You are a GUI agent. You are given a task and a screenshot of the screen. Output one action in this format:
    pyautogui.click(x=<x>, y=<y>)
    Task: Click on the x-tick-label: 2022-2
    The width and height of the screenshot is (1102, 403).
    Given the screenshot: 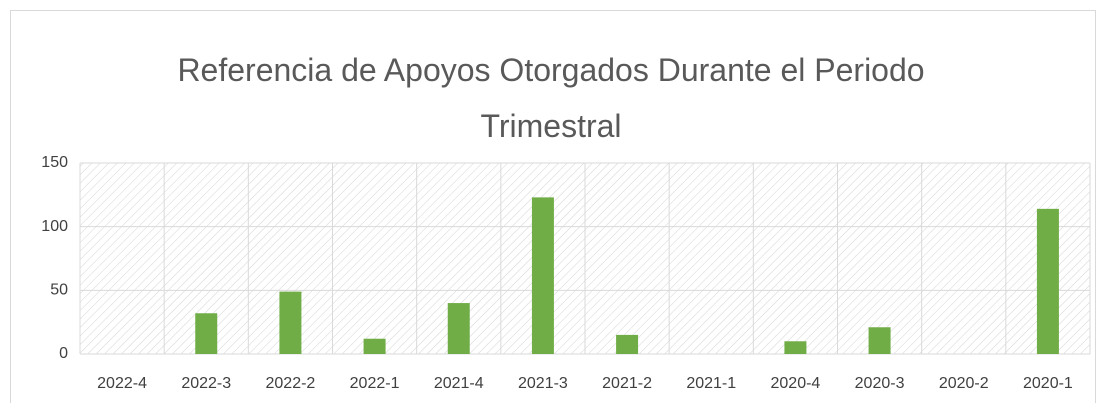 What is the action you would take?
    pyautogui.click(x=291, y=383)
    